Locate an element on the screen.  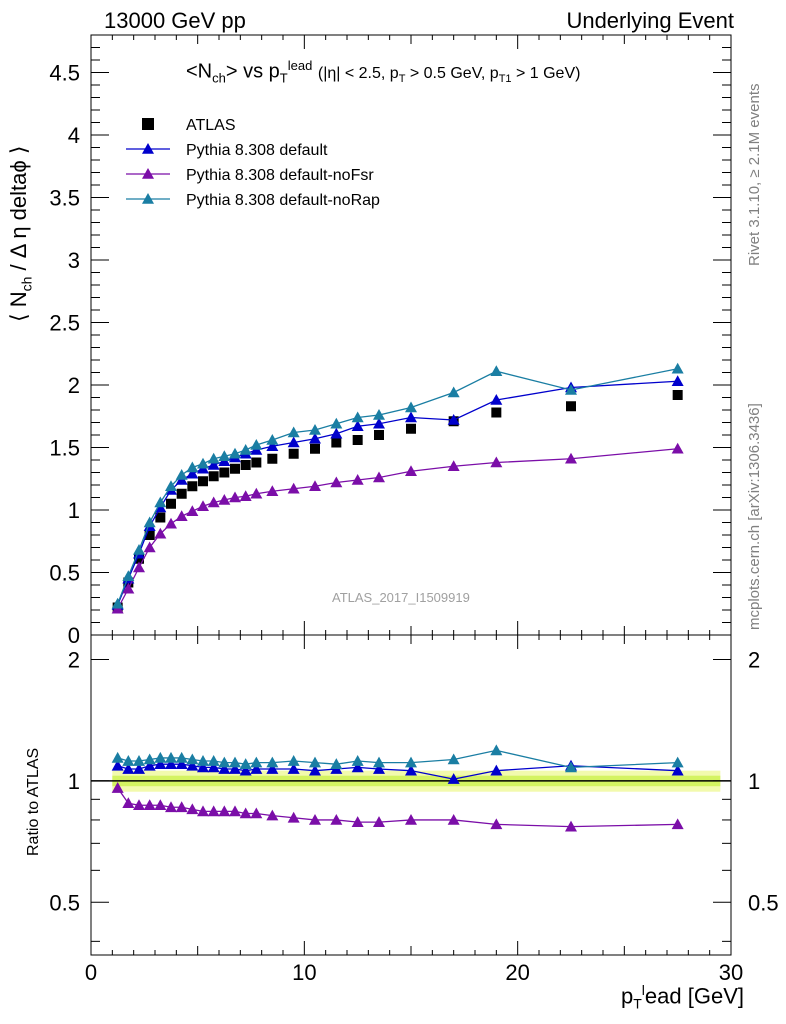
y-tick-label: 0 is located at coordinates (74, 635).